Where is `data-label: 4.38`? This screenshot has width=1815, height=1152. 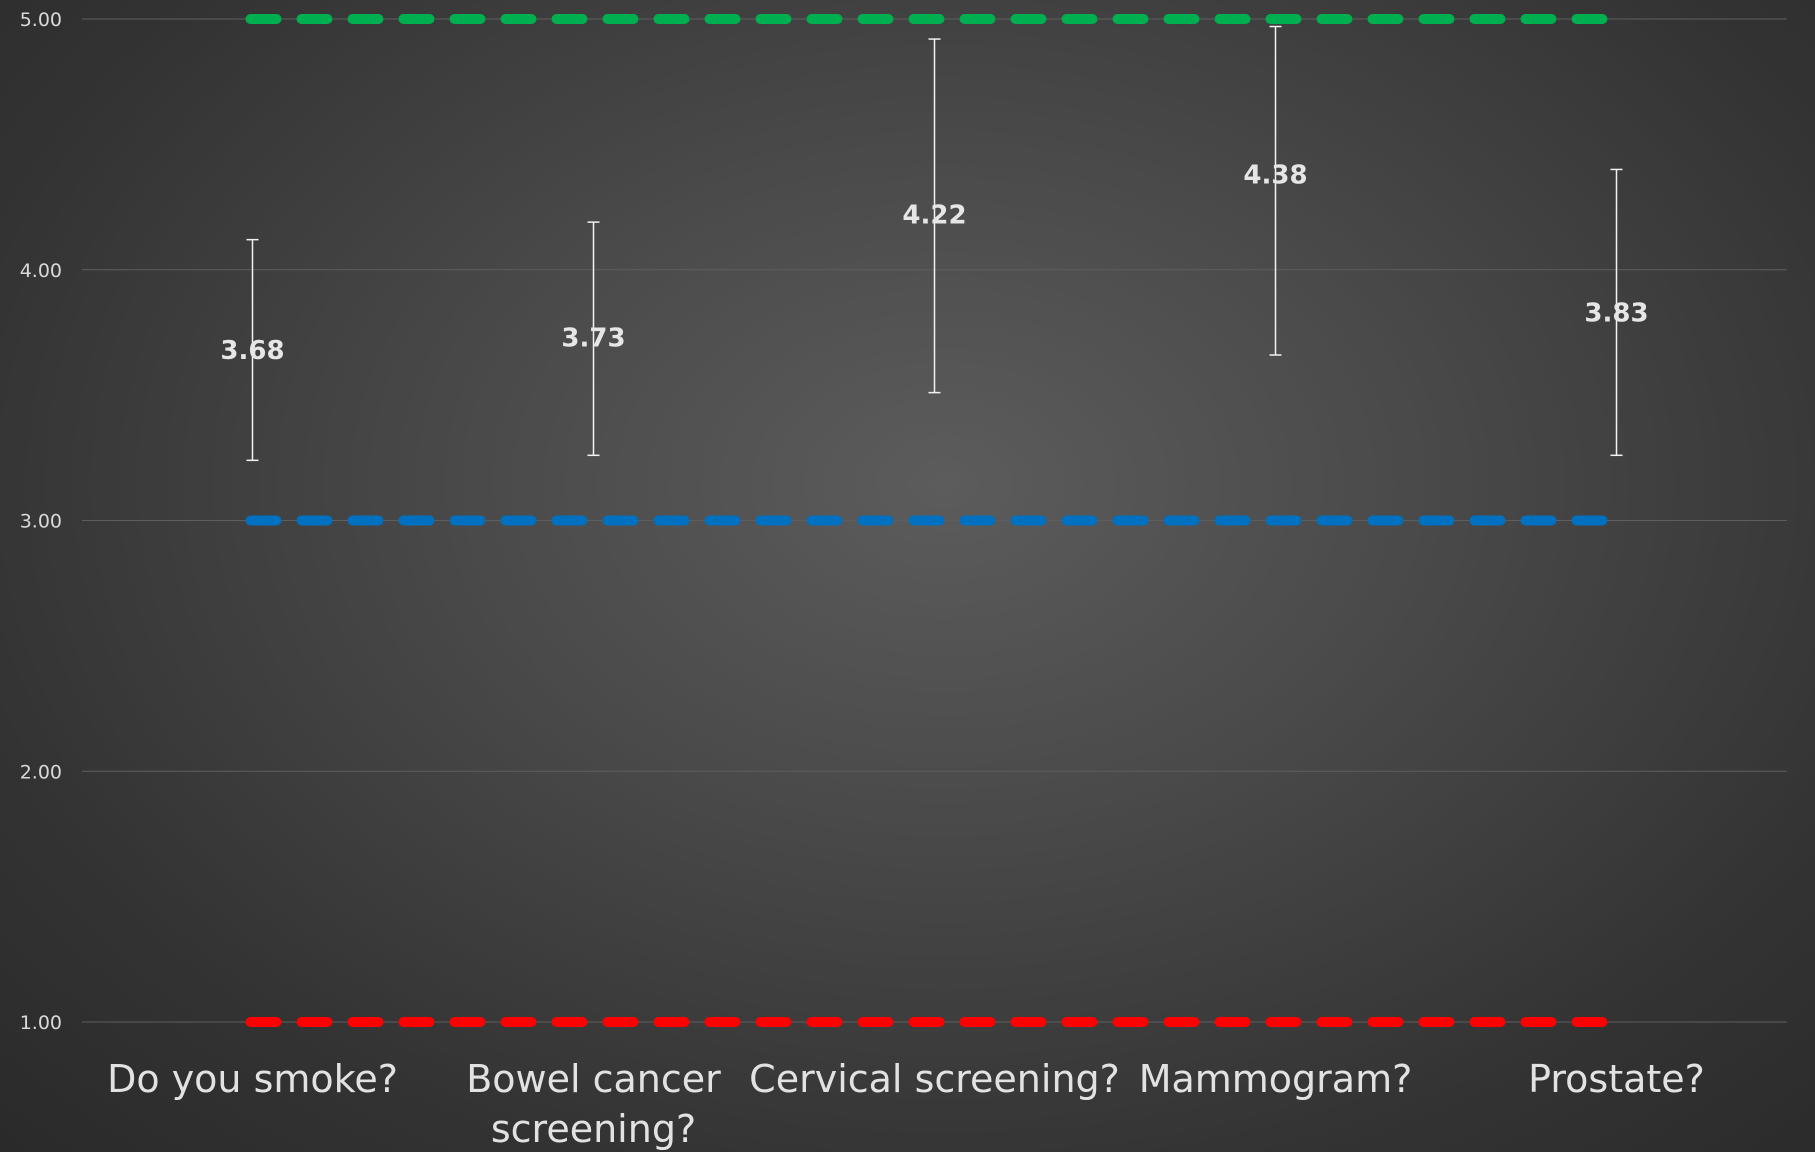
data-label: 4.38 is located at coordinates (1275, 175).